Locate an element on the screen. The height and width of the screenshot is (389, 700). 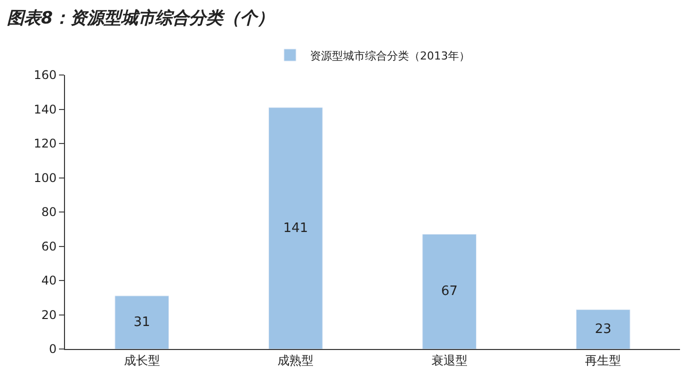
y-tick-label: 40 is located at coordinates (49, 281).